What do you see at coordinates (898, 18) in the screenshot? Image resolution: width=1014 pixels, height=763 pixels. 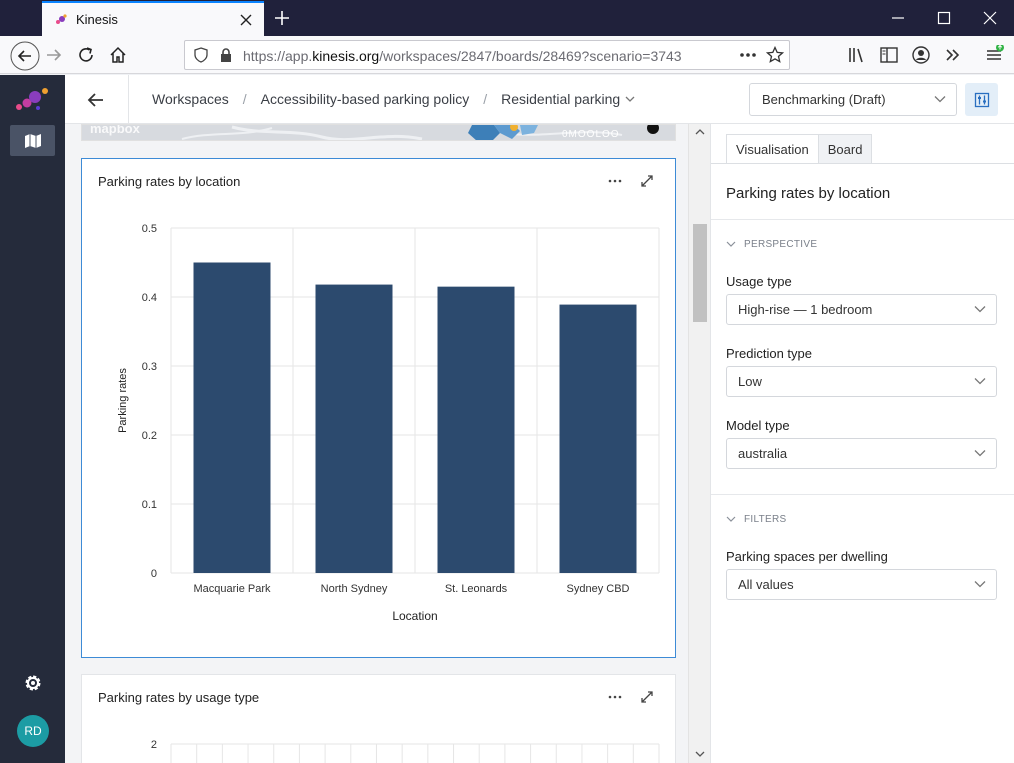 I see `minimize-icon` at bounding box center [898, 18].